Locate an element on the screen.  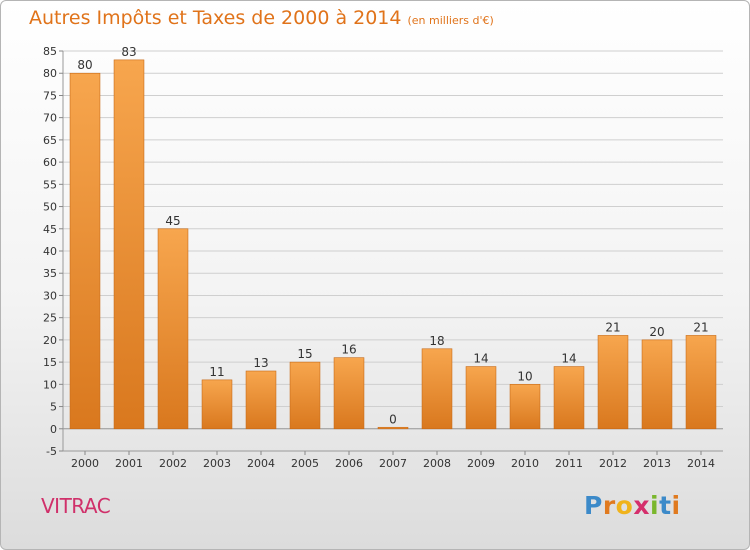
data-label: 83 is located at coordinates (128, 52).